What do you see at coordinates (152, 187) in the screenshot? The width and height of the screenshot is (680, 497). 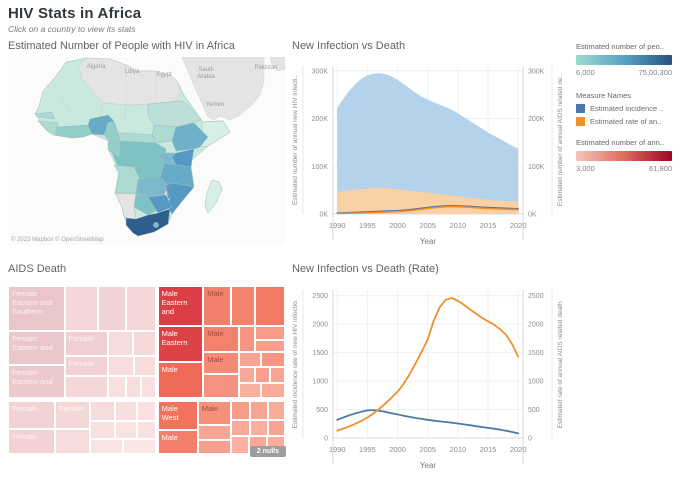 I see `country-zambia` at bounding box center [152, 187].